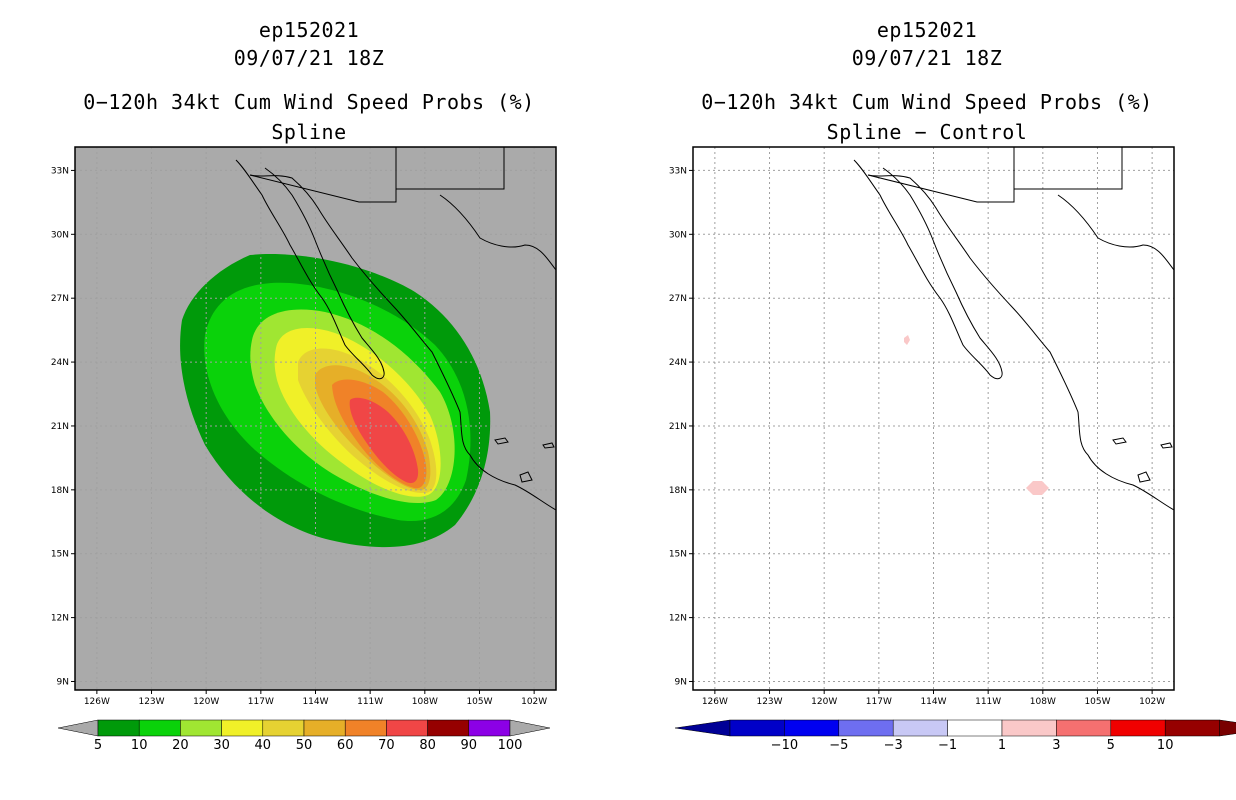 The width and height of the screenshot is (1236, 800). Describe the element at coordinates (927, 132) in the screenshot. I see `panel-subtitle: Spline − Control` at that location.